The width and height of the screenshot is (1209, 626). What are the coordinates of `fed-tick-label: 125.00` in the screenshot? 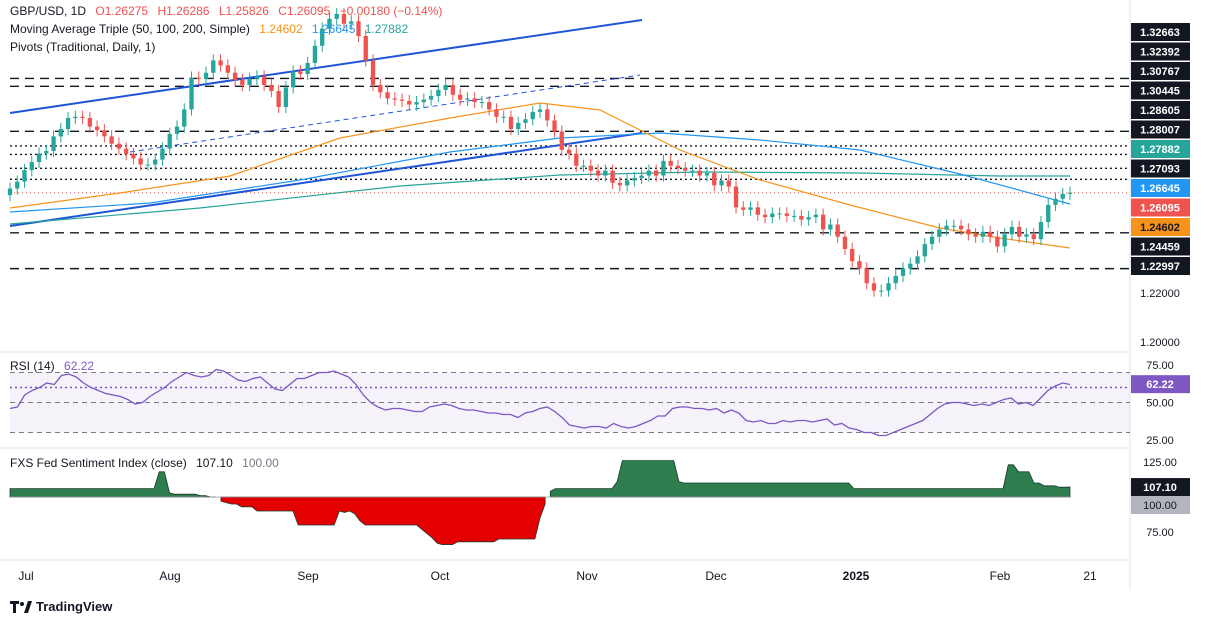 It's located at (1160, 463).